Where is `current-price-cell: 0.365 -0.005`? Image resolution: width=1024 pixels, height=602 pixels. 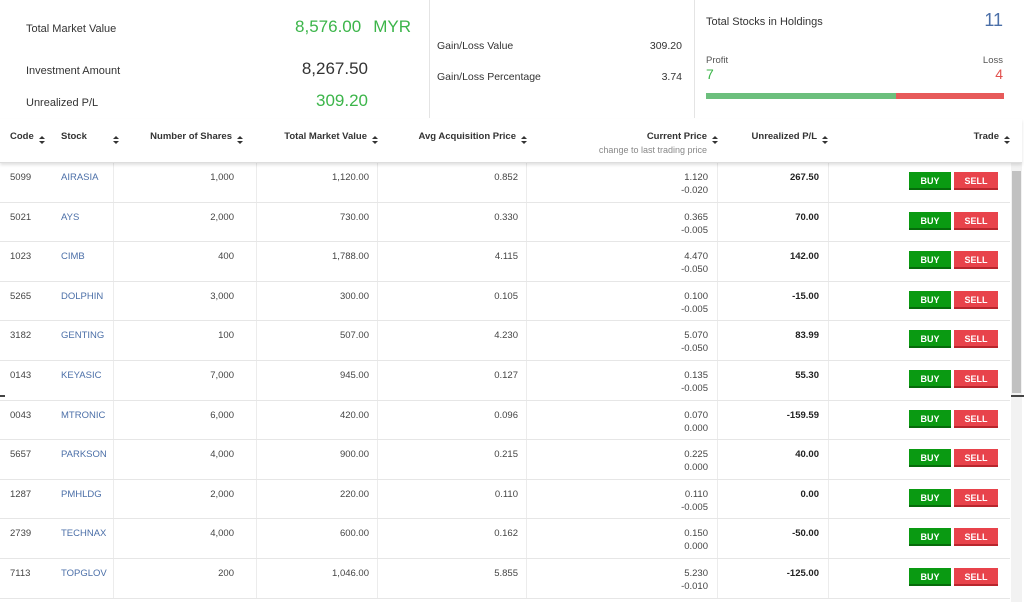
current-price-cell: 0.365 -0.005 is located at coordinates (634, 222).